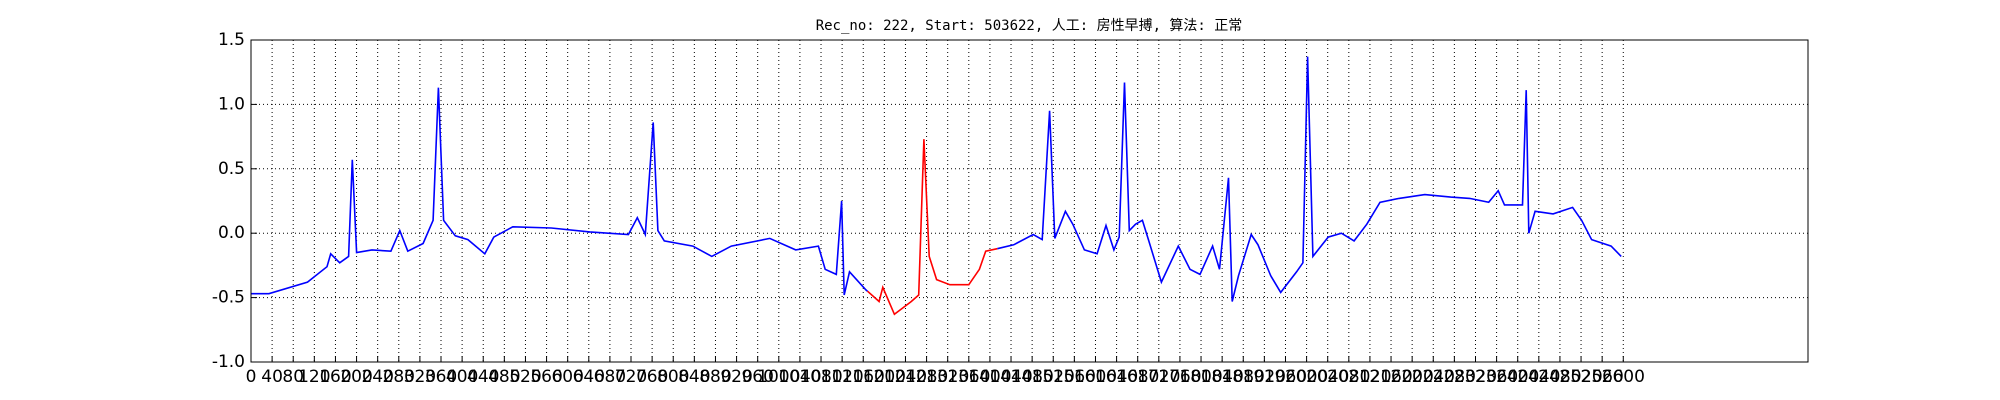 This screenshot has height=400, width=2000. What do you see at coordinates (799, 377) in the screenshot?
I see `x-tick-label: 1040` at bounding box center [799, 377].